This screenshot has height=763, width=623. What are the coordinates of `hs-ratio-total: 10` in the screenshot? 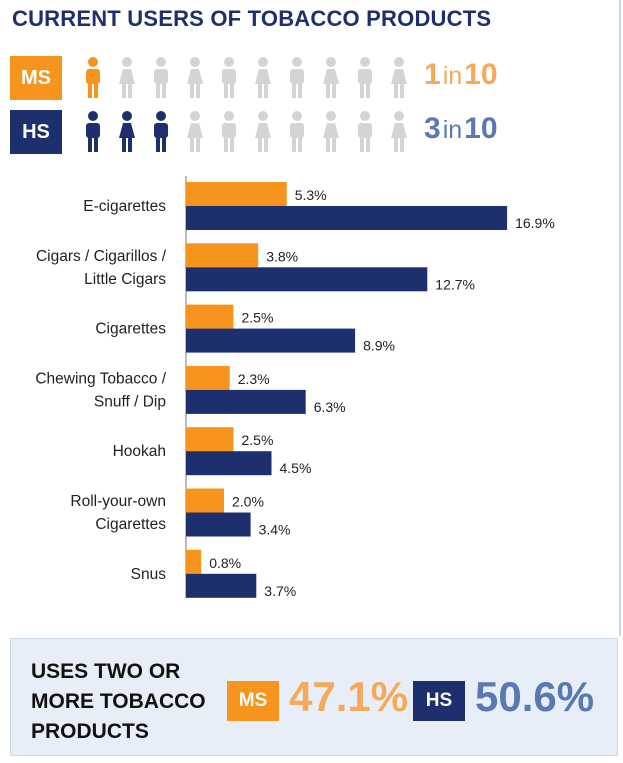 It's located at (481, 128).